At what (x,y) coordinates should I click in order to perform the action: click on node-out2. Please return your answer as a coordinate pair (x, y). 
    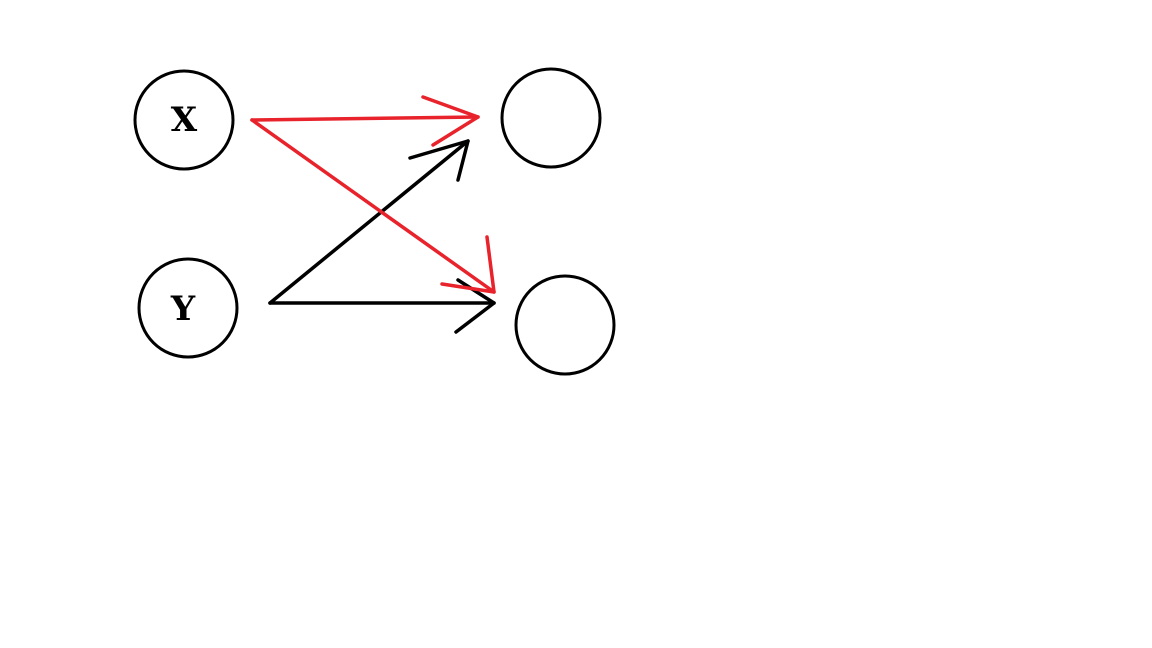
    Looking at the image, I should click on (565, 325).